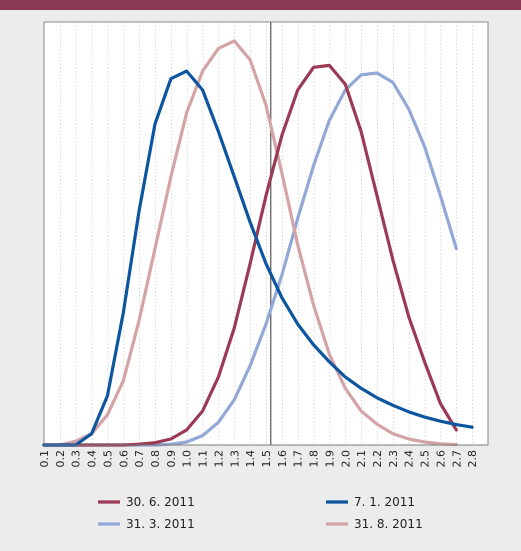  Describe the element at coordinates (472, 459) in the screenshot. I see `x-tick-label: 2.8` at that location.